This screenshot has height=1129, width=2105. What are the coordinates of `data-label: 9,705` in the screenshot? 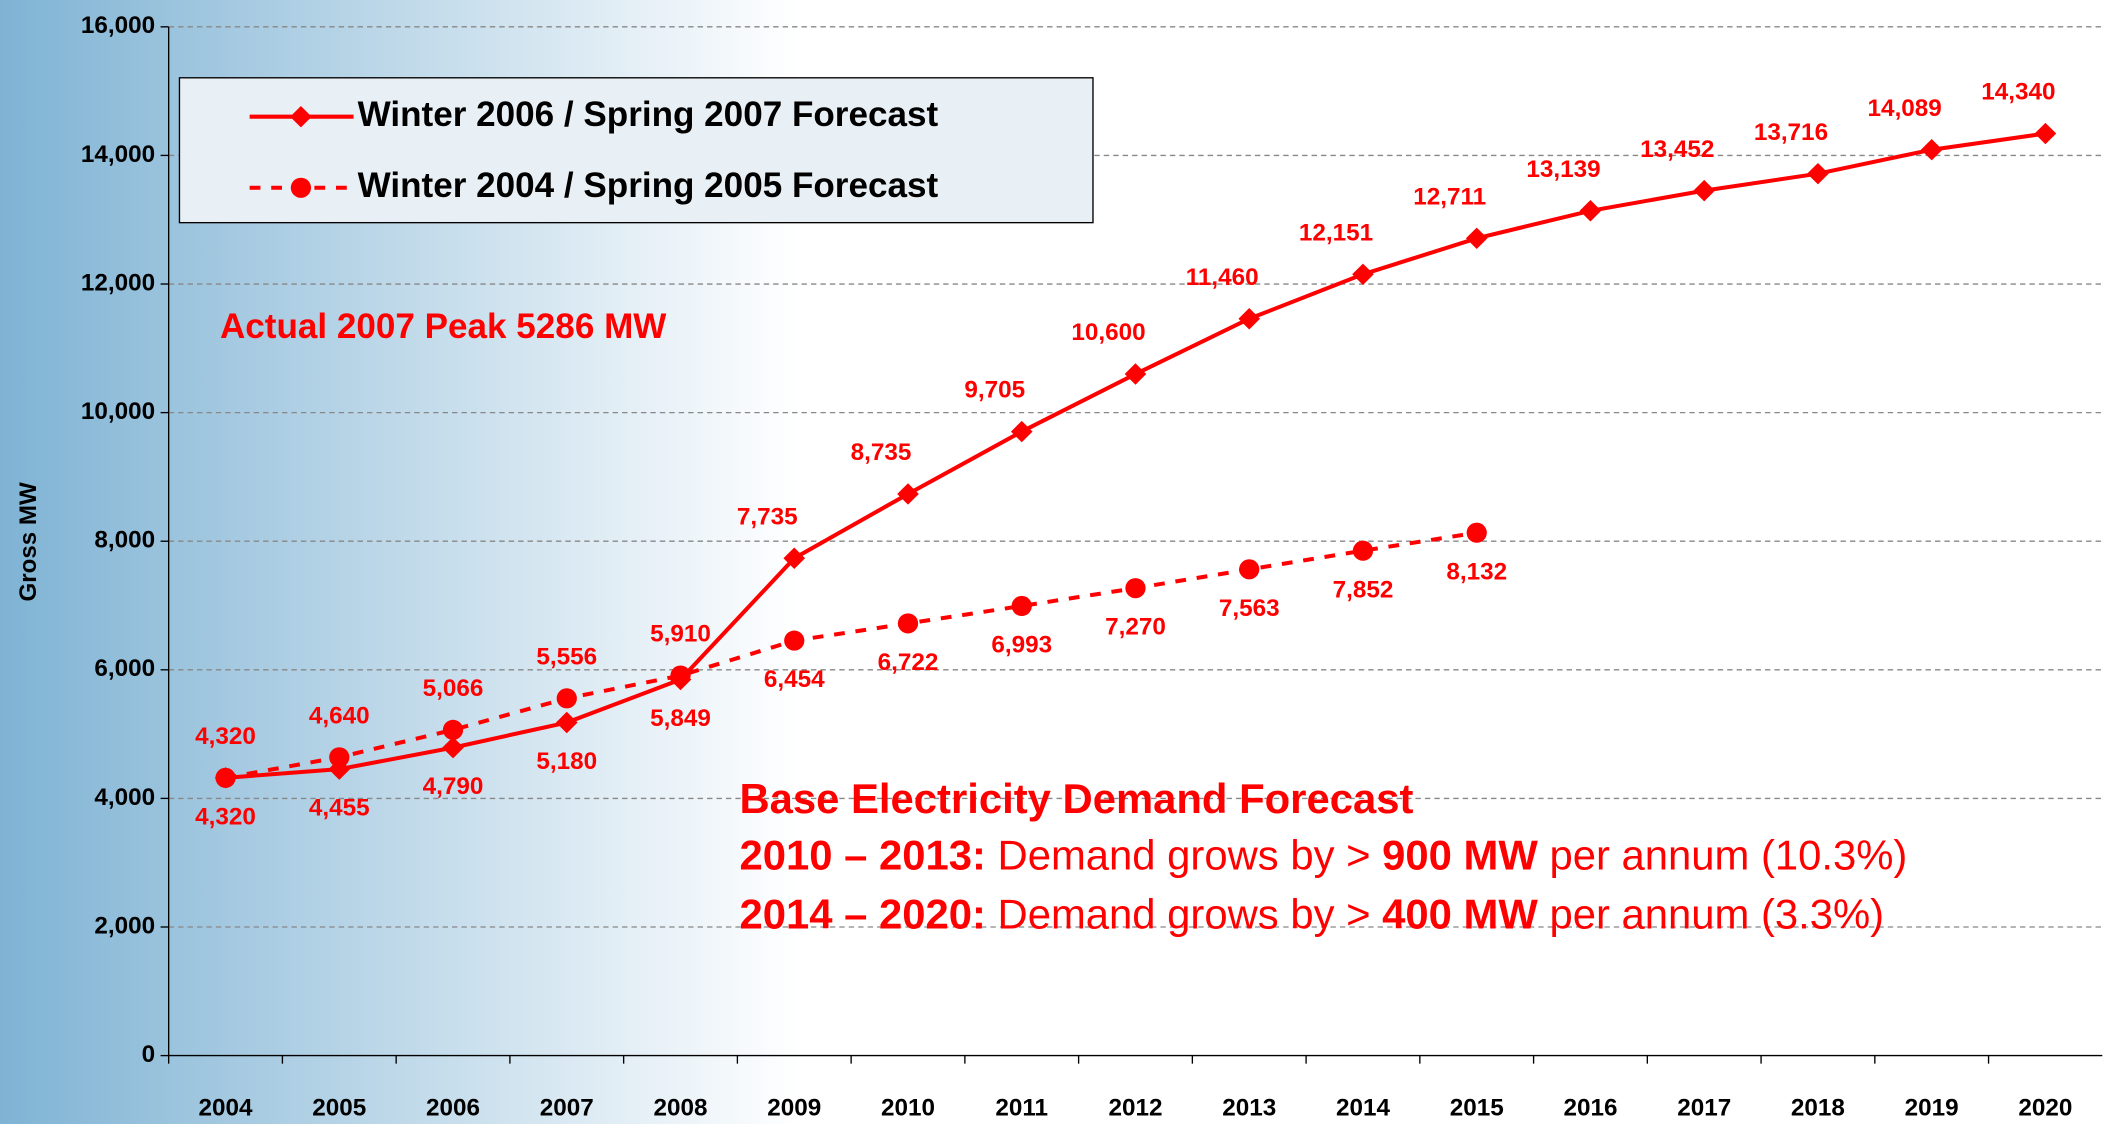 It's located at (994, 390).